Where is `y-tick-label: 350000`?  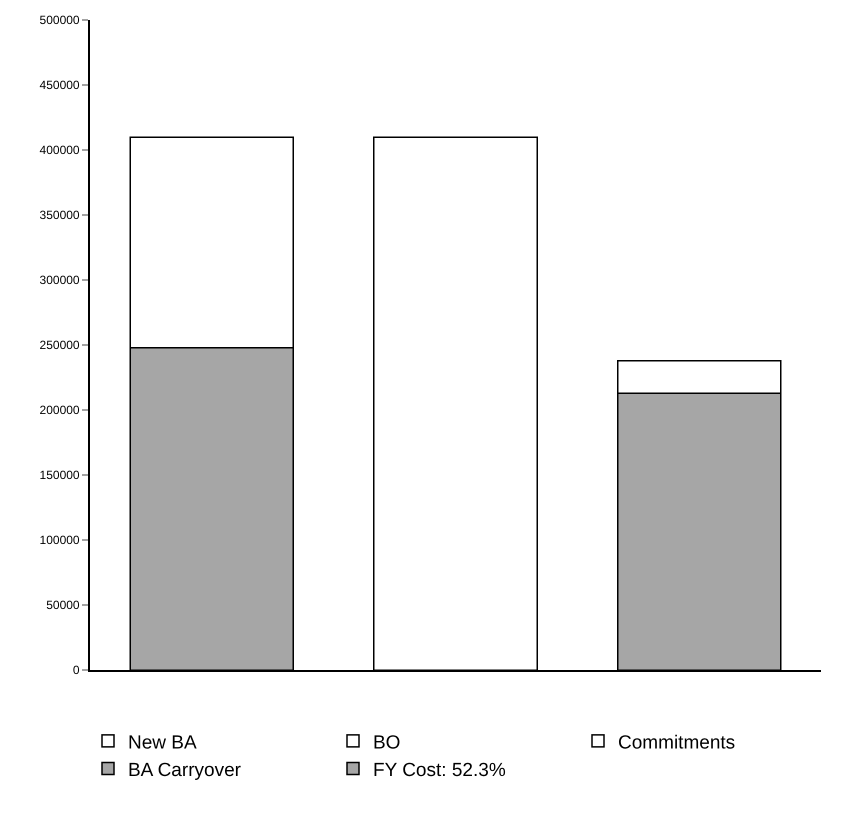
y-tick-label: 350000 is located at coordinates (60, 215).